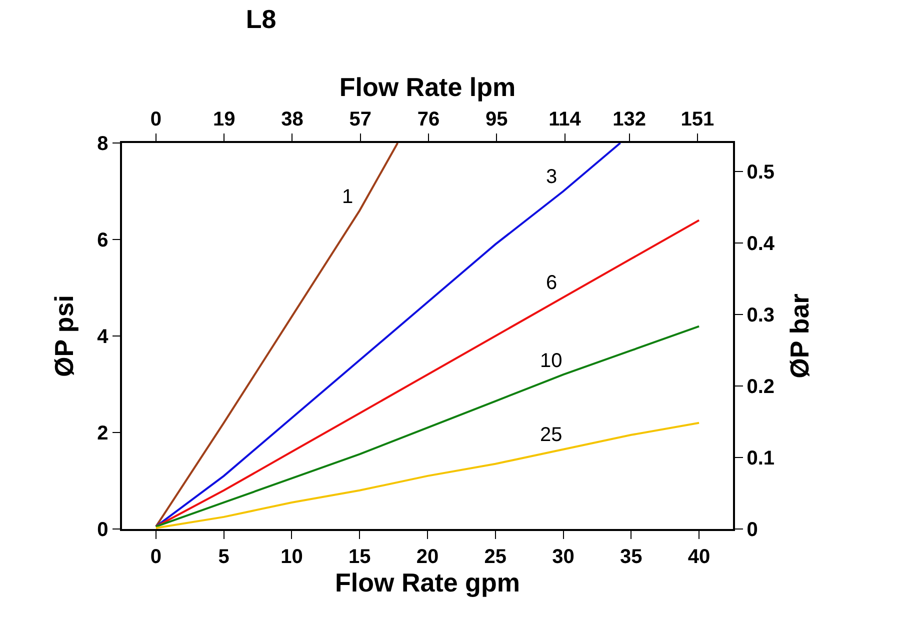 Image resolution: width=900 pixels, height=644 pixels. What do you see at coordinates (291, 557) in the screenshot?
I see `x-tick-label: 10` at bounding box center [291, 557].